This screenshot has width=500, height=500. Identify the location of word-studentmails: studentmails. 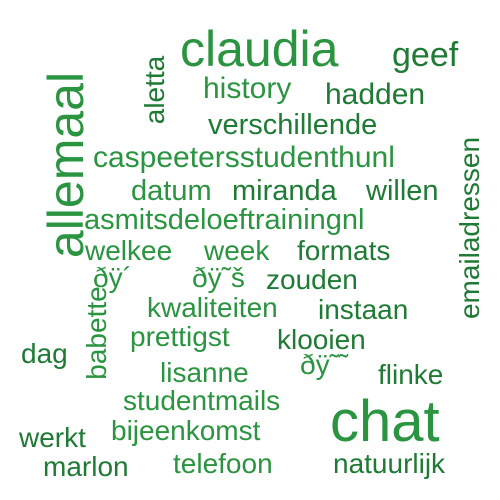
(202, 400).